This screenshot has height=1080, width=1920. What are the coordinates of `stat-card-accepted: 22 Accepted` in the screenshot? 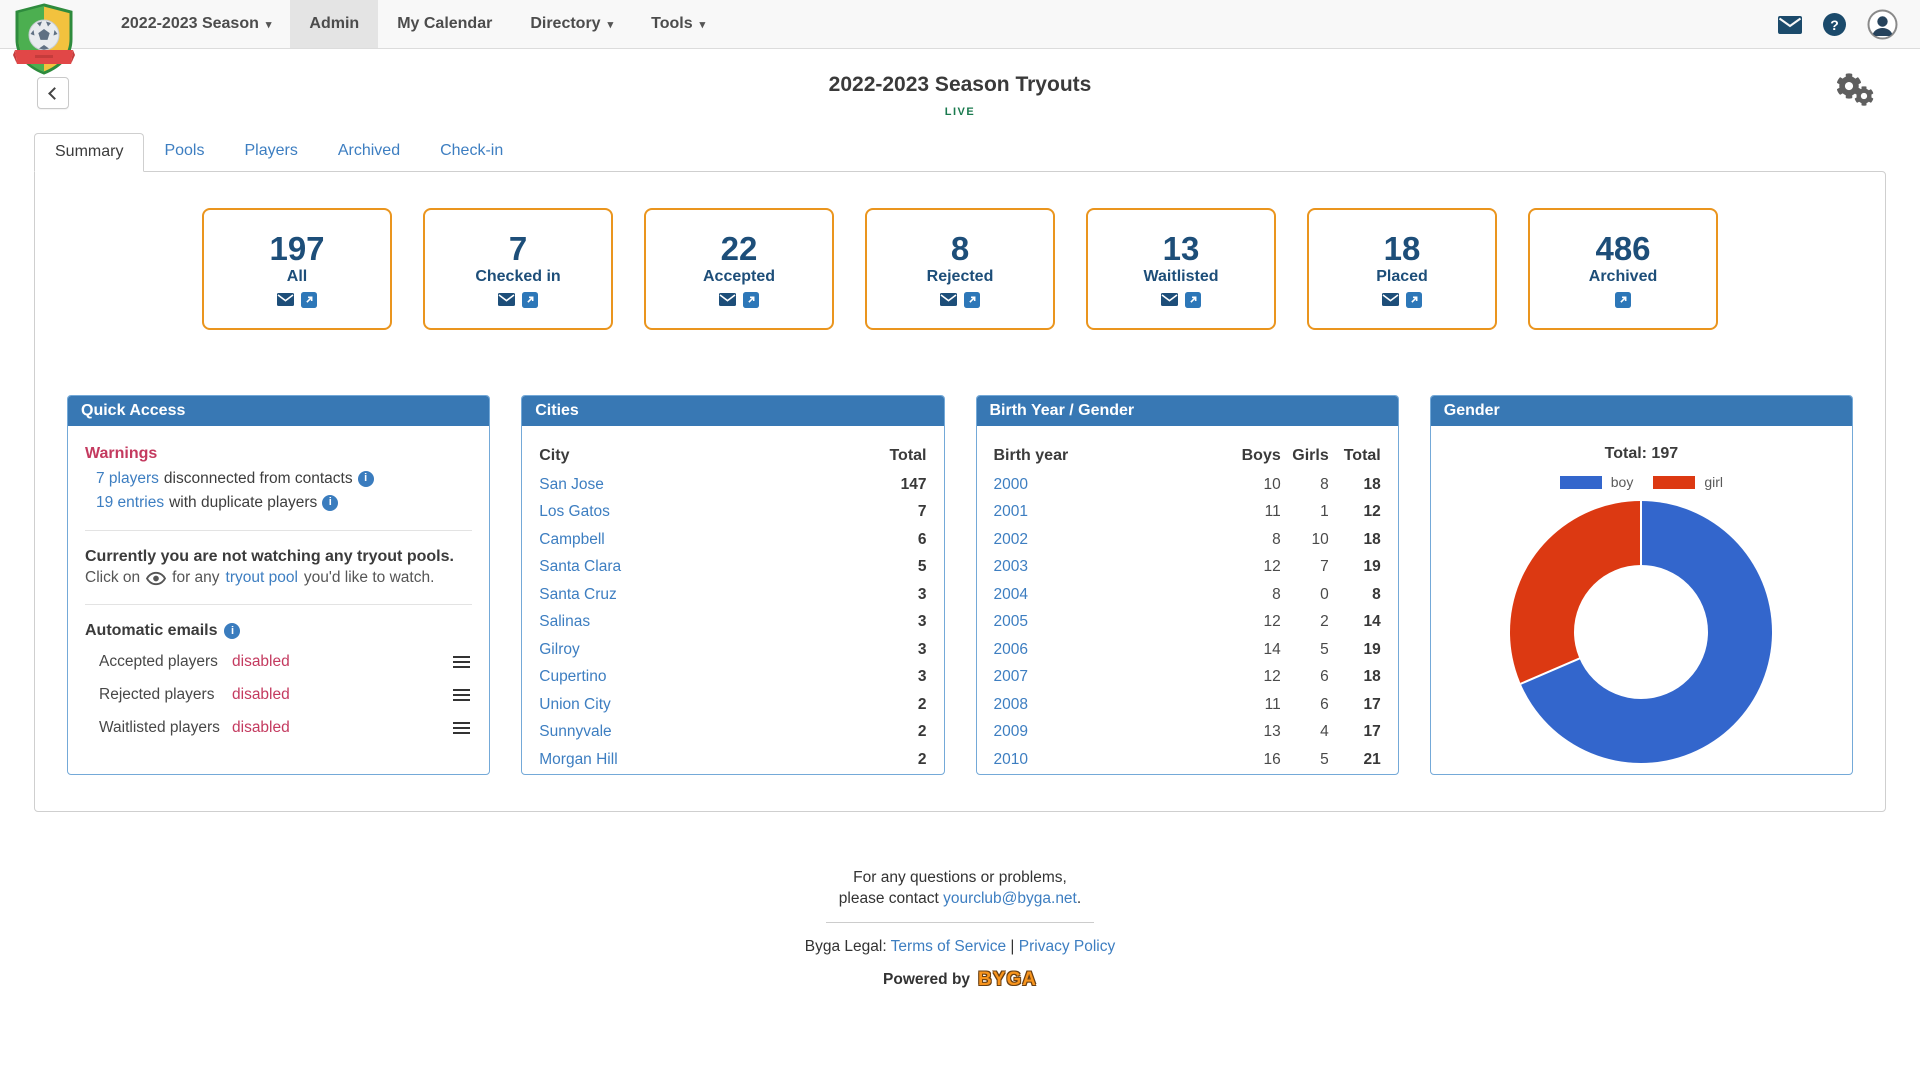 It's located at (739, 269).